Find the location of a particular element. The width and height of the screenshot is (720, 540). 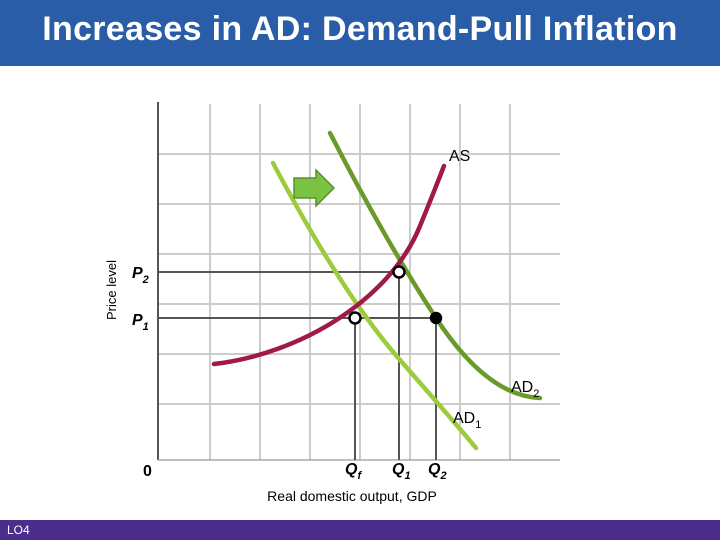

ad2-curve-label: AD2 is located at coordinates (525, 389).